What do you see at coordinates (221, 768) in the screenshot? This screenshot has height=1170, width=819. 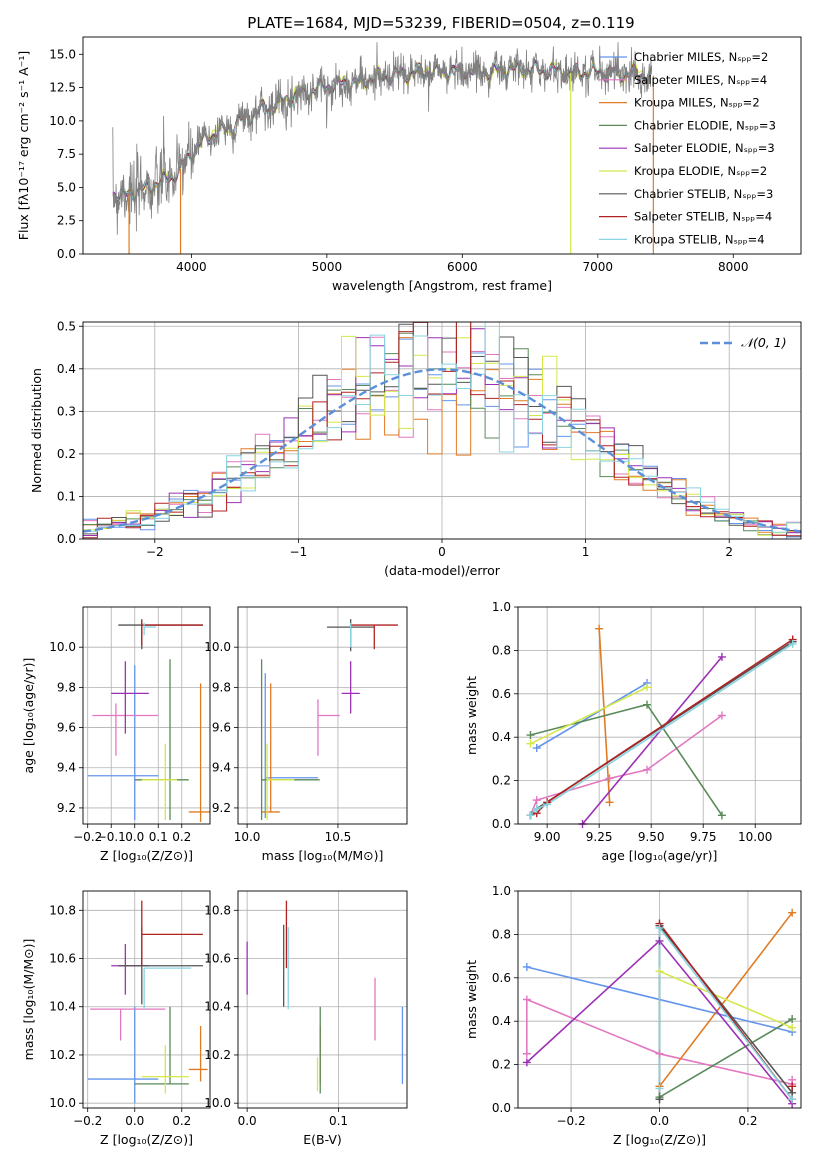 I see `y-tick-label: 9.4` at bounding box center [221, 768].